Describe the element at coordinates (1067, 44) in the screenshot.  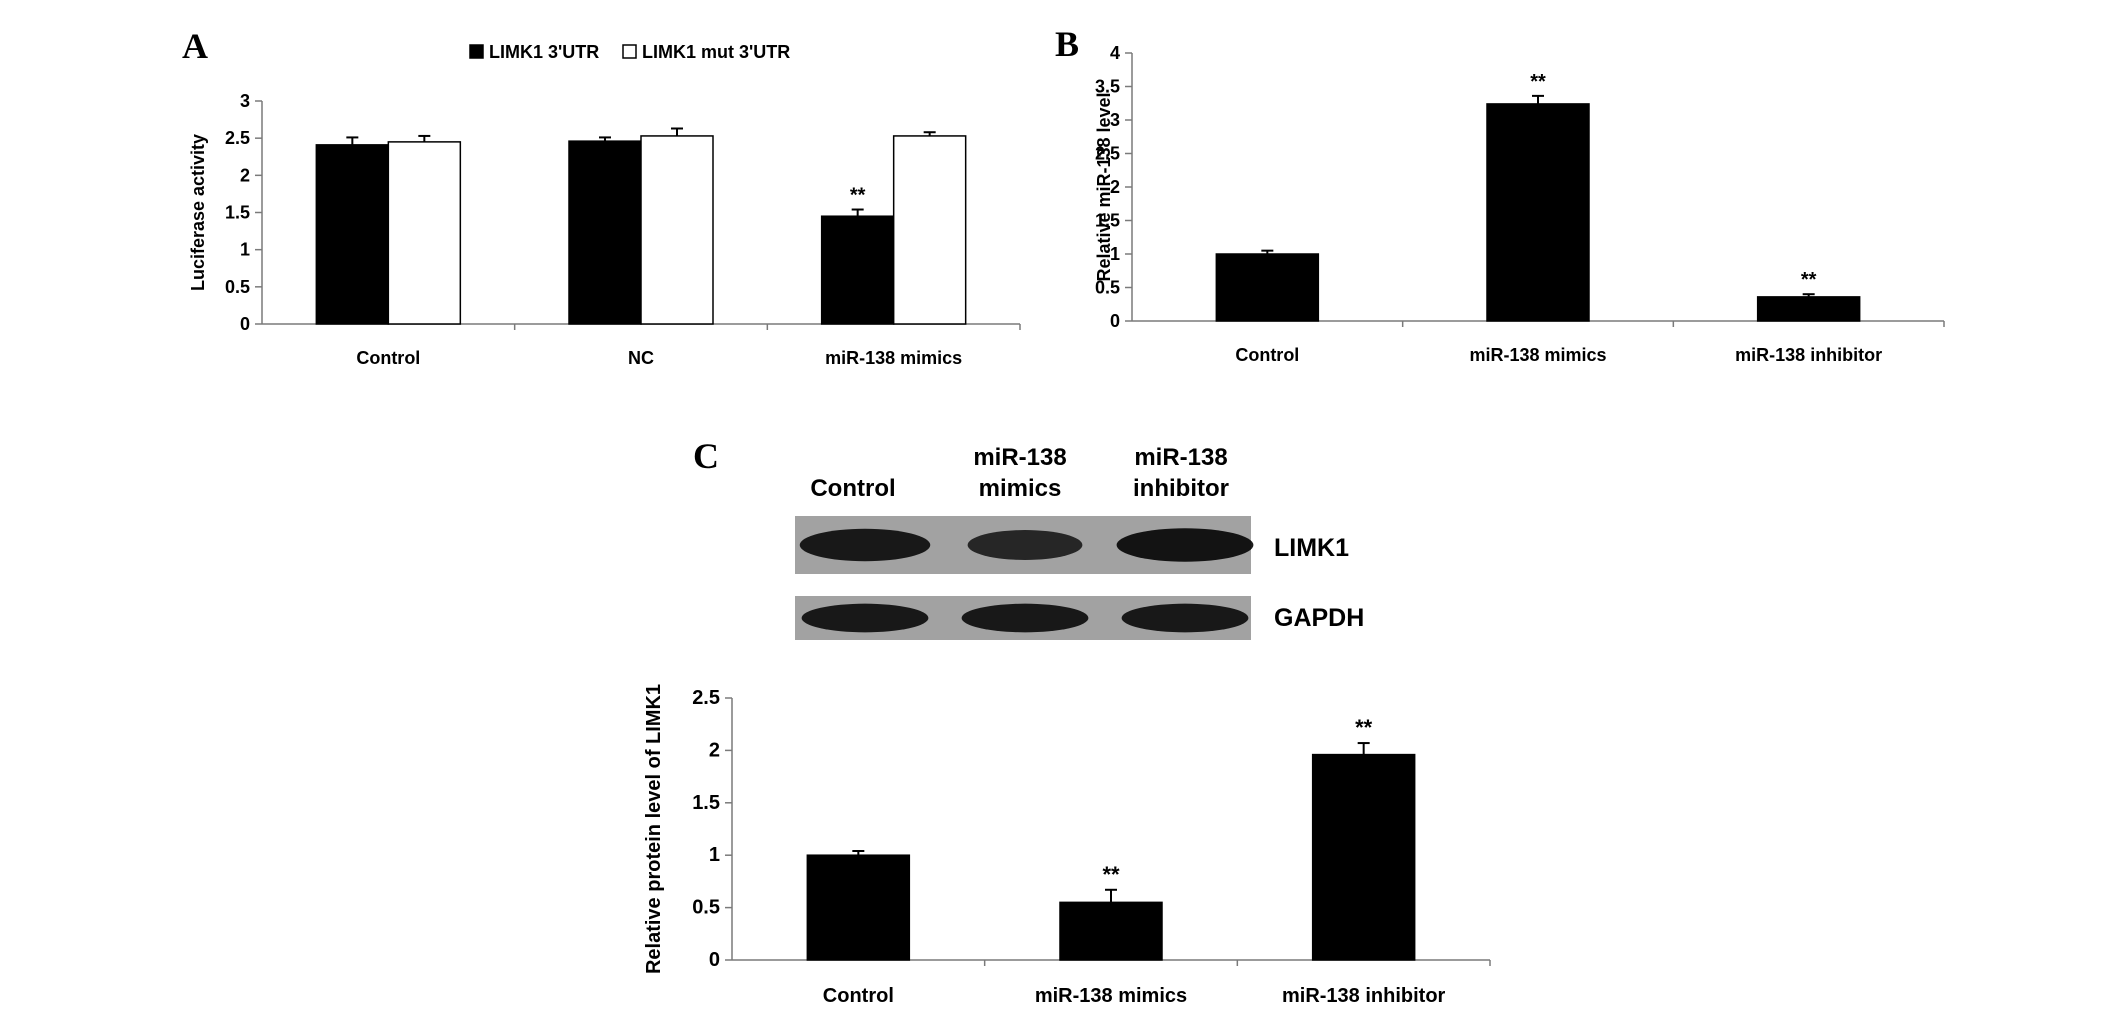
I see `panel-label-b: B` at that location.